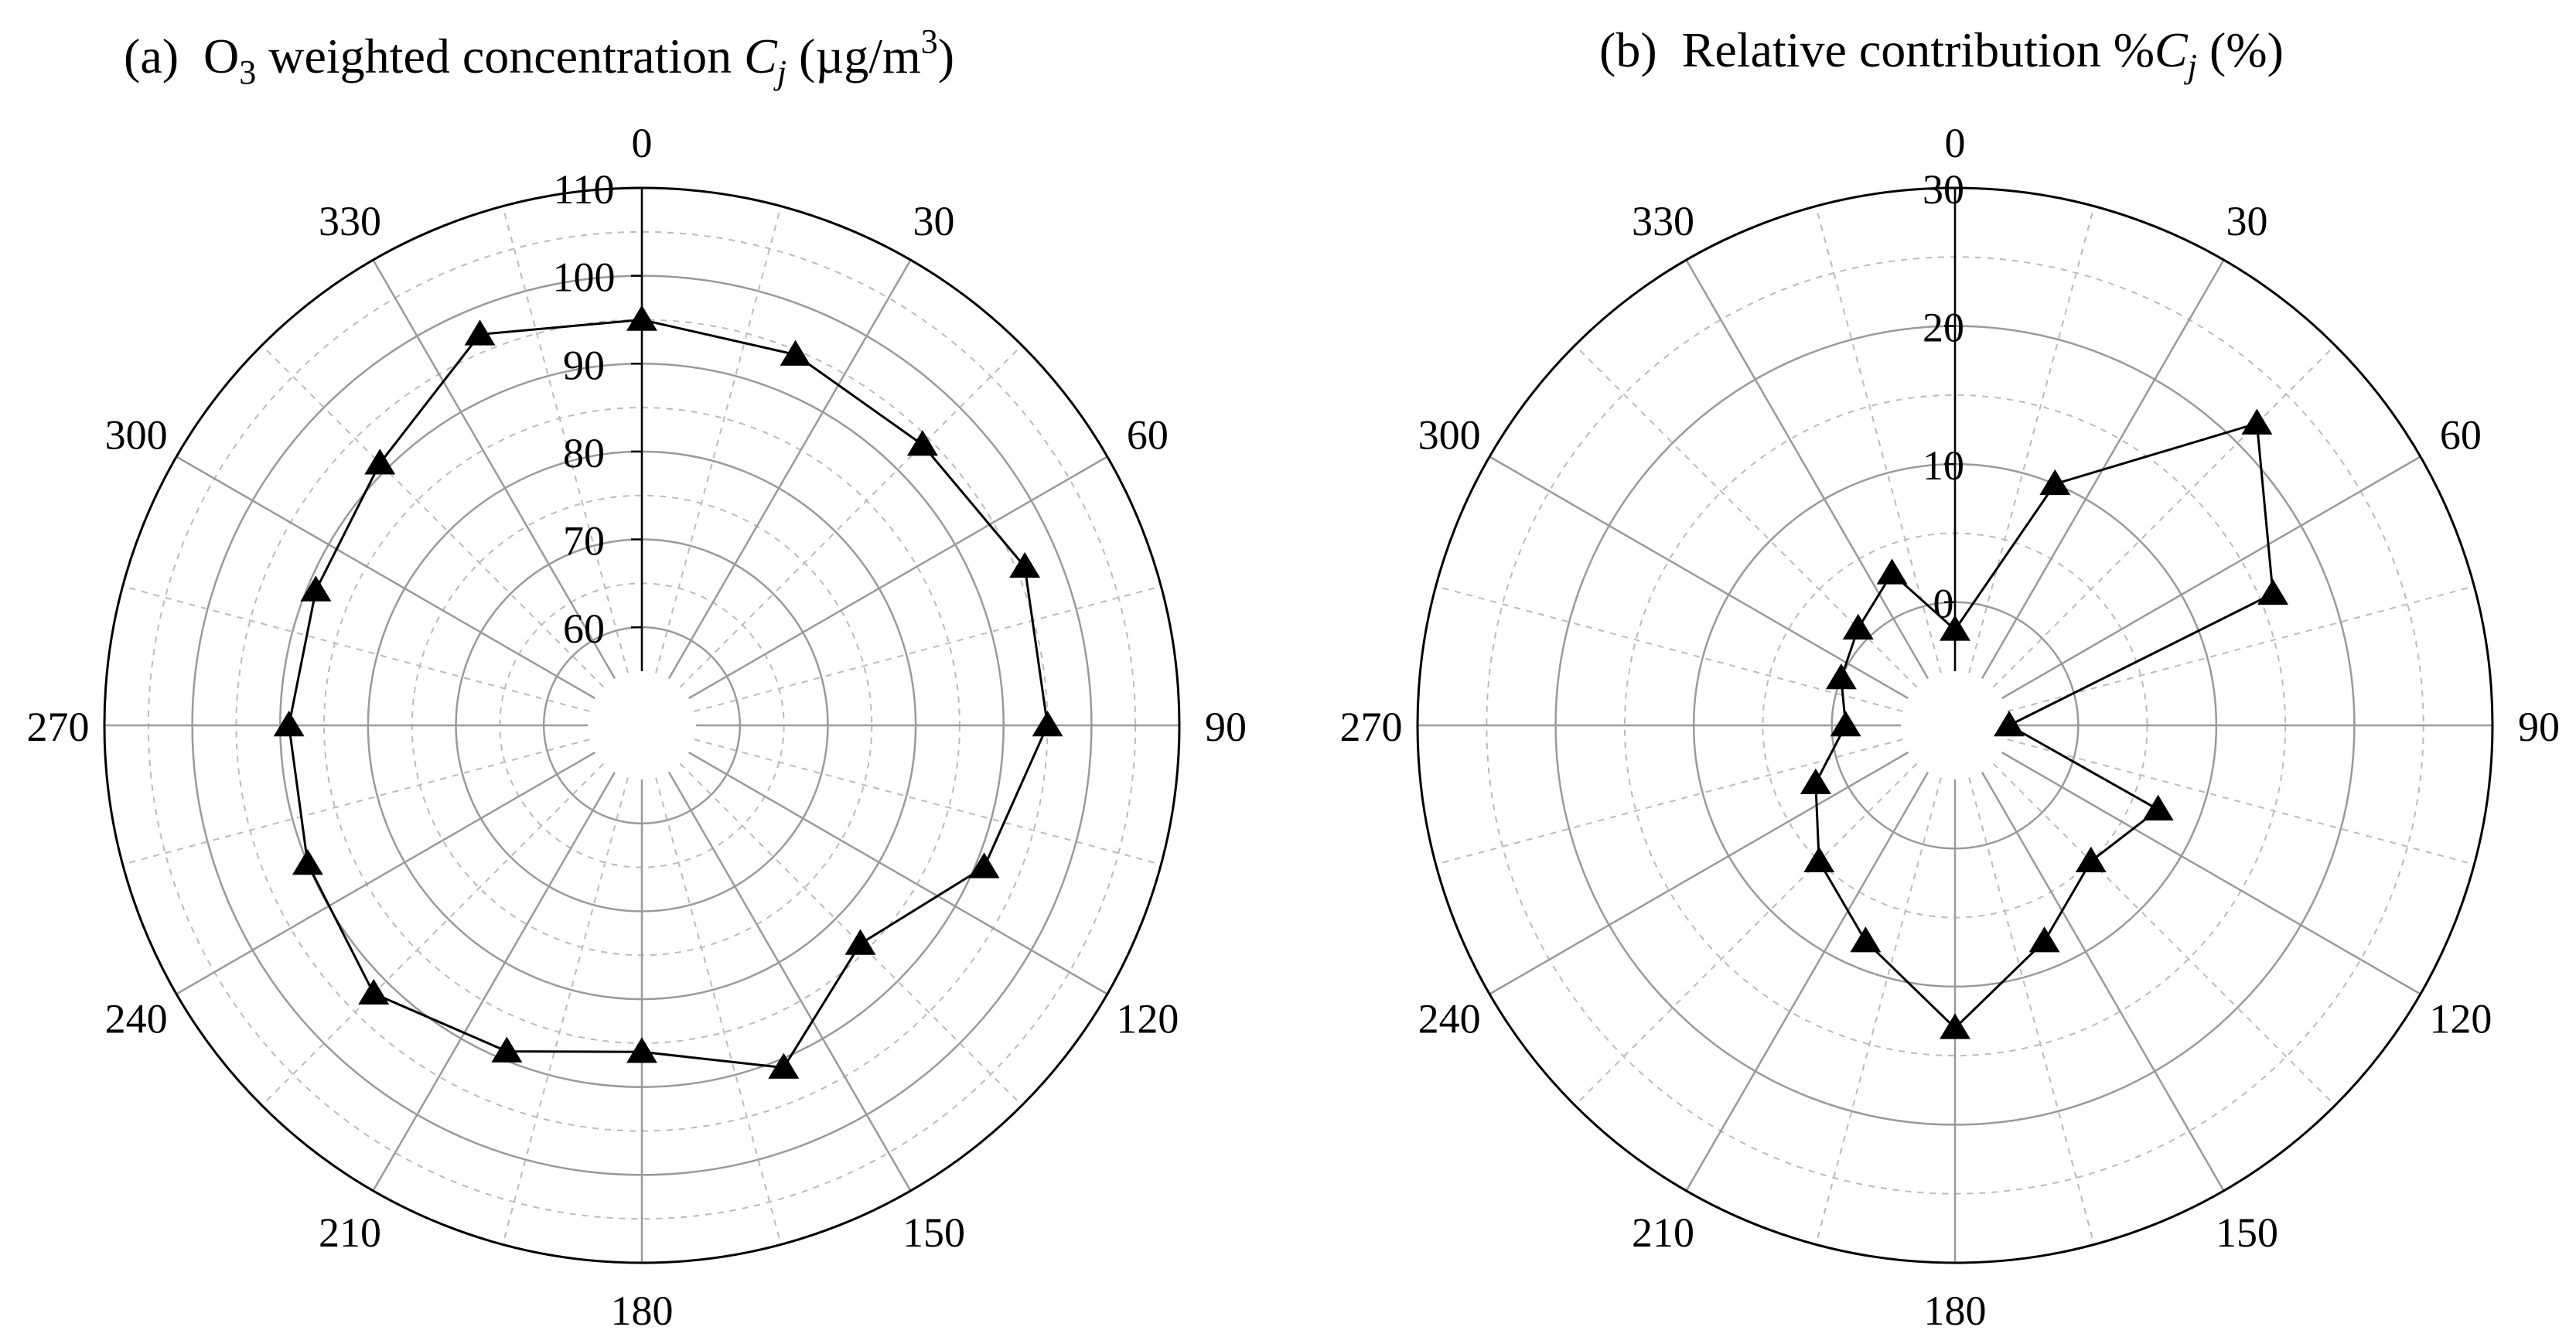  I want to click on chart-title-a: (a) O3 weighted concentration Cj (µg/m3), so click(539, 56).